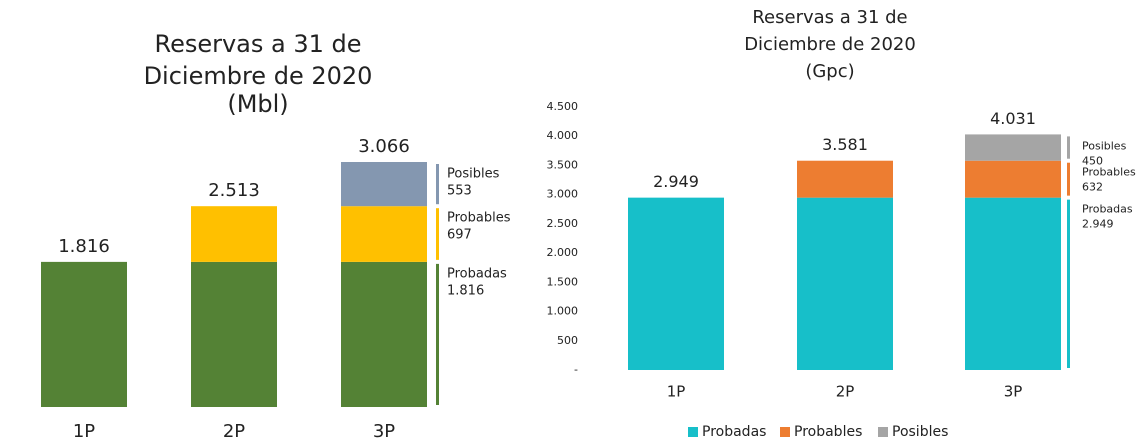 The height and width of the screenshot is (440, 1136). I want to click on legend-label: Probables, so click(828, 432).